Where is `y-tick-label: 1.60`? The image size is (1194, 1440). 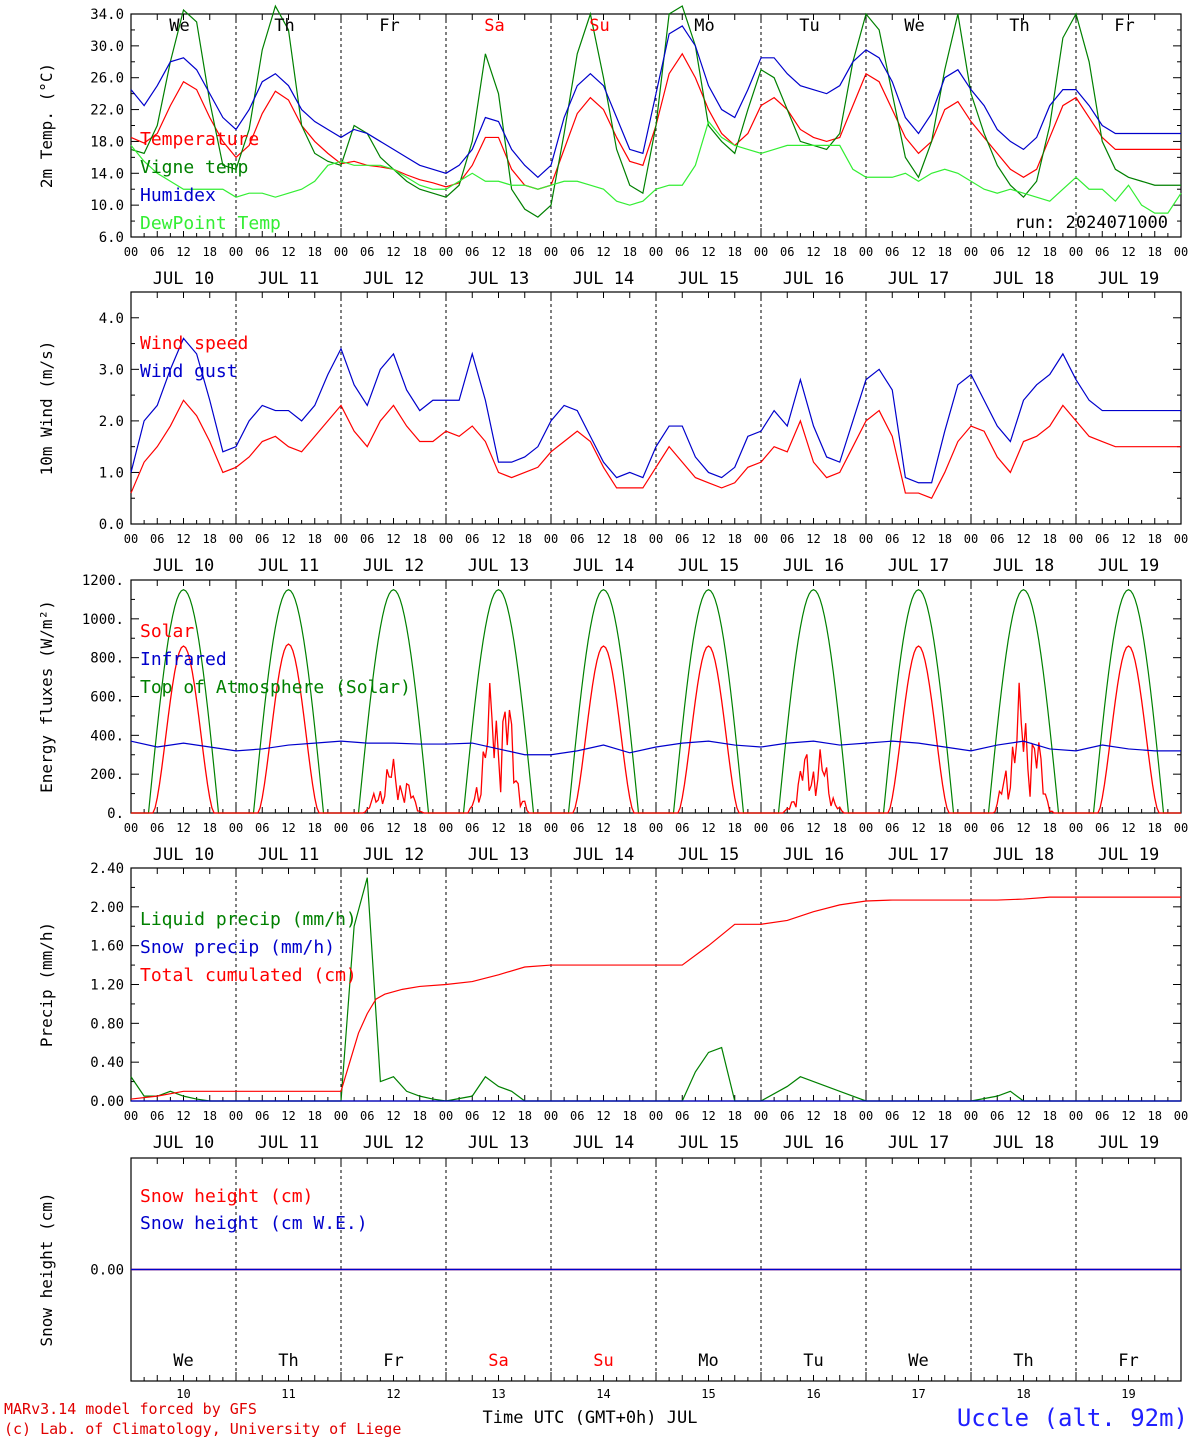 y-tick-label: 1.60 is located at coordinates (107, 947).